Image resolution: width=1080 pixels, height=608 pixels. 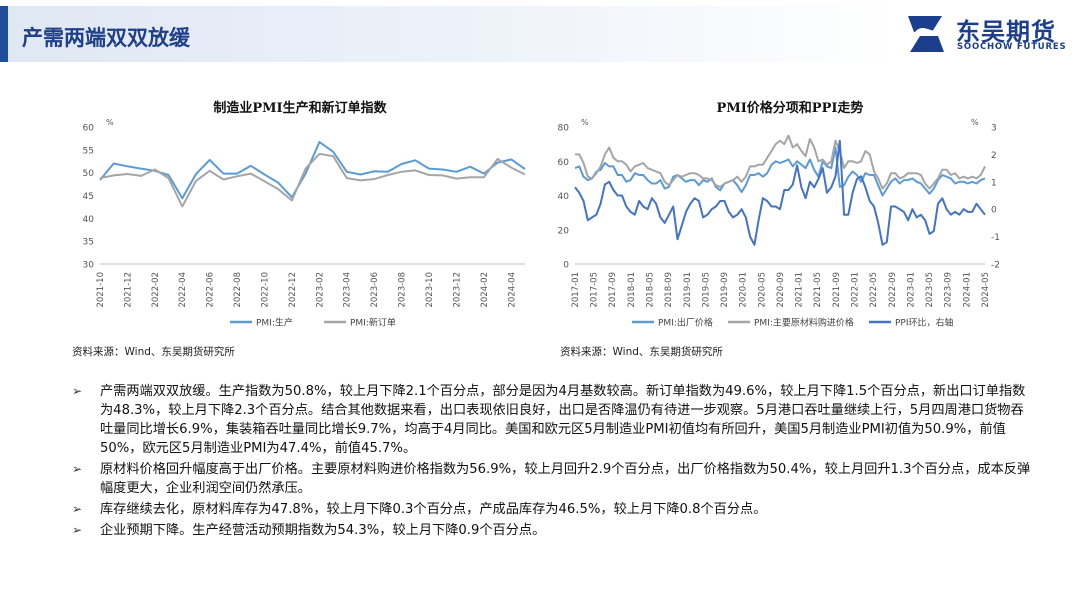 What do you see at coordinates (632, 290) in the screenshot?
I see `x-tick-label: 2018-01` at bounding box center [632, 290].